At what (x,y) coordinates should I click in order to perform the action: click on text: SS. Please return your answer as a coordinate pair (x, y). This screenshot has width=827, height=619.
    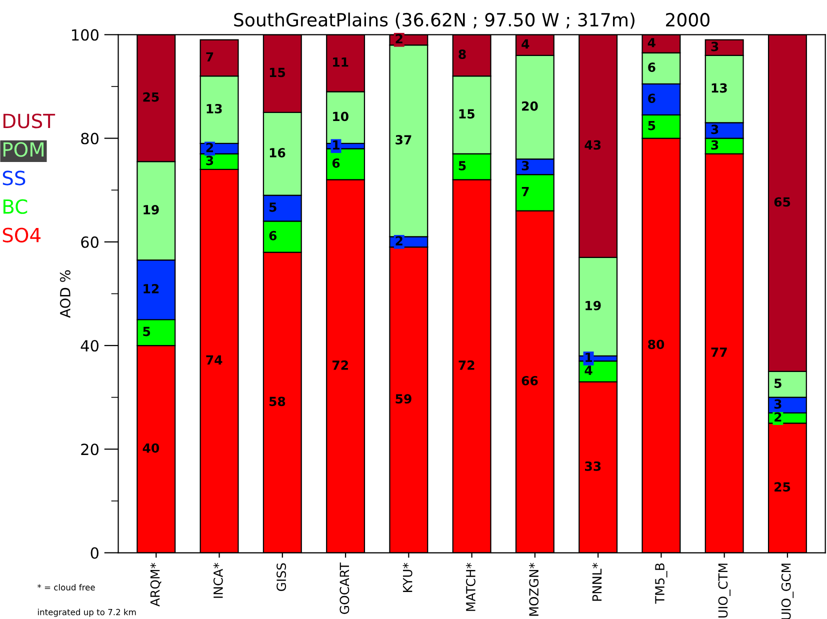
    Looking at the image, I should click on (14, 178).